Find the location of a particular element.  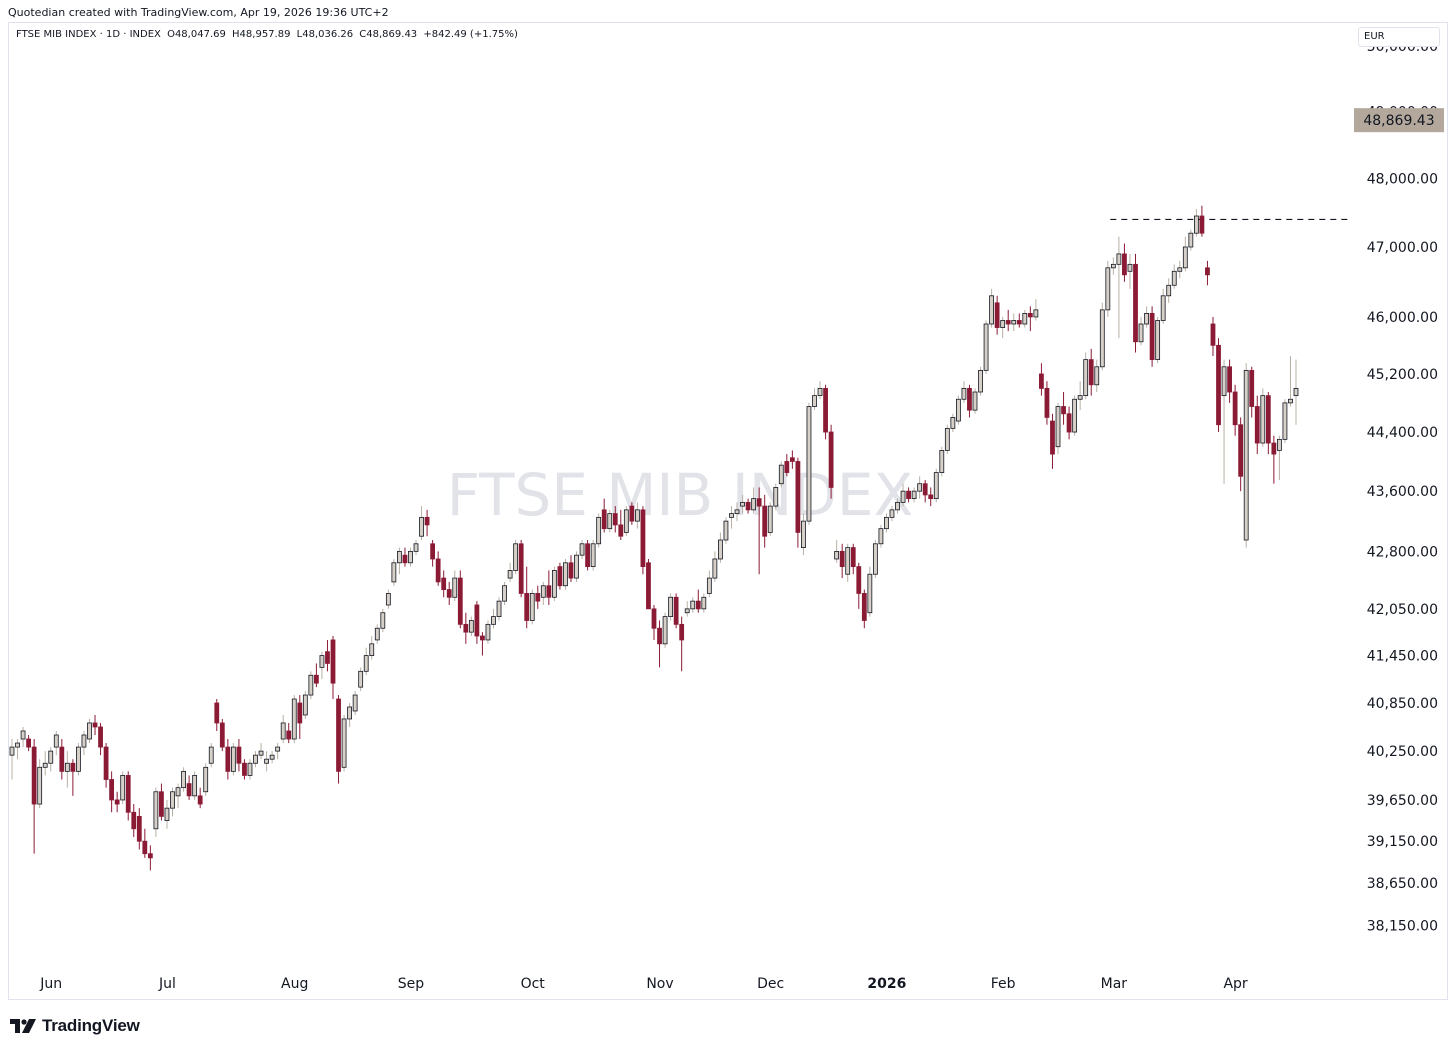

currency-selector: EUR is located at coordinates (1399, 37).